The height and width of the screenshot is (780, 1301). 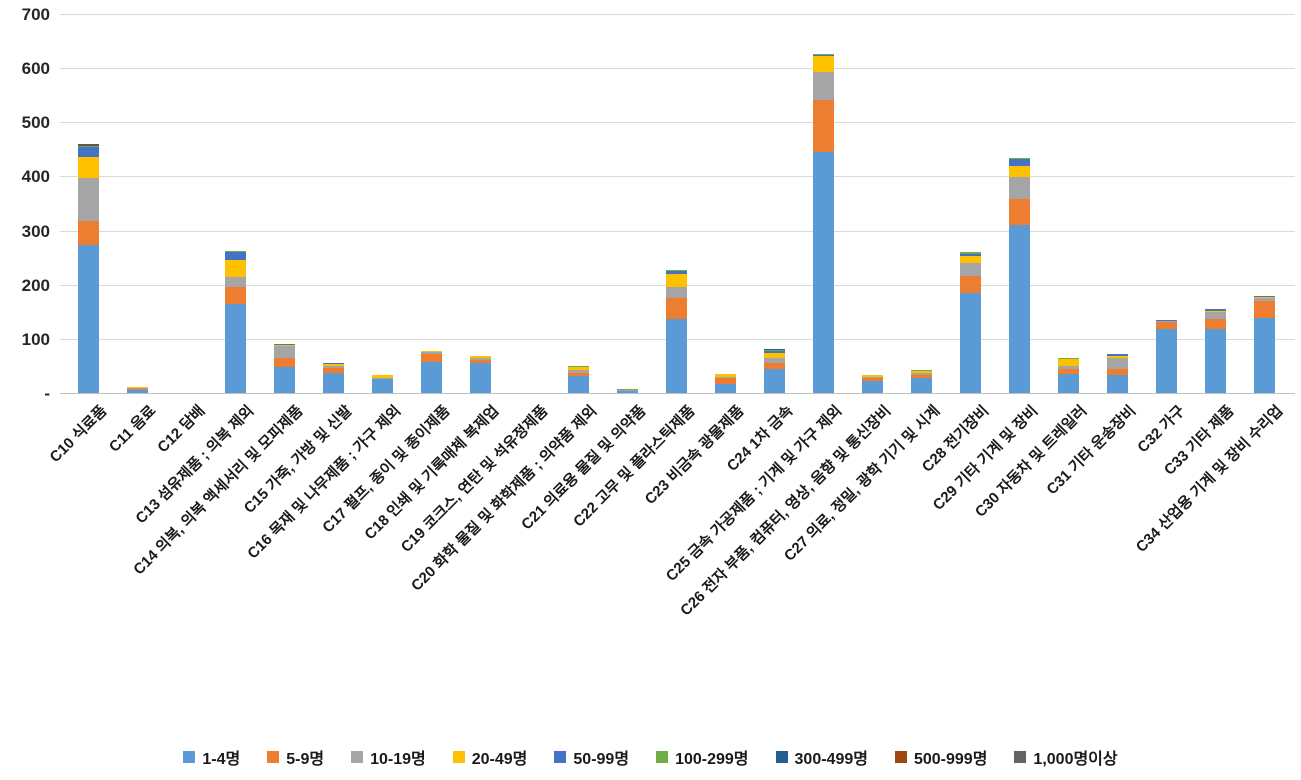 I want to click on legend-item: 300-499명, so click(x=821, y=757).